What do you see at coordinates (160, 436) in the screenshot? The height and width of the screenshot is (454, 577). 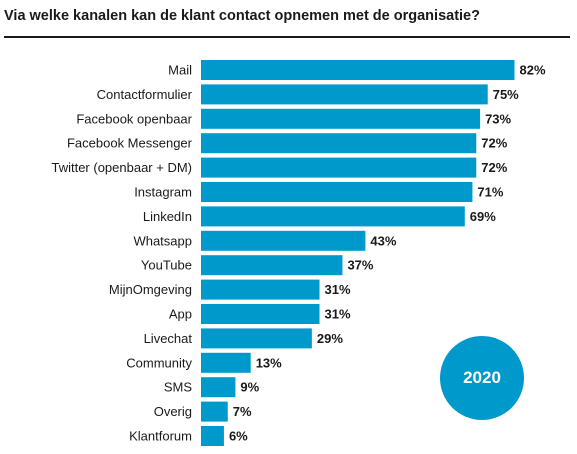 I see `category-label: Klantforum` at bounding box center [160, 436].